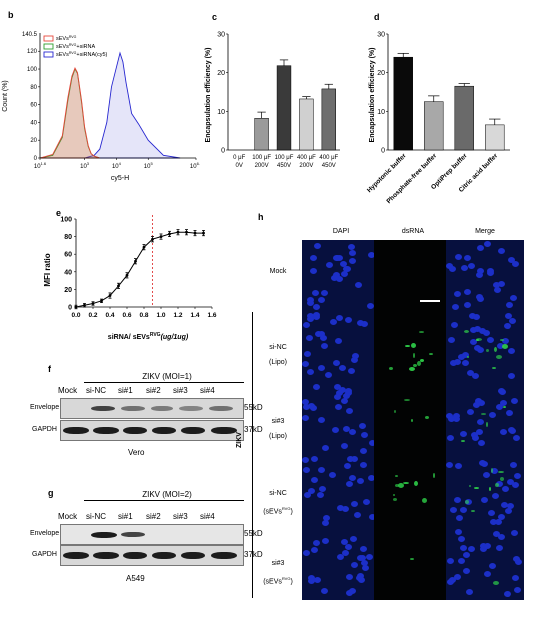  I want to click on x-tick-label: 1.2, so click(177, 315).